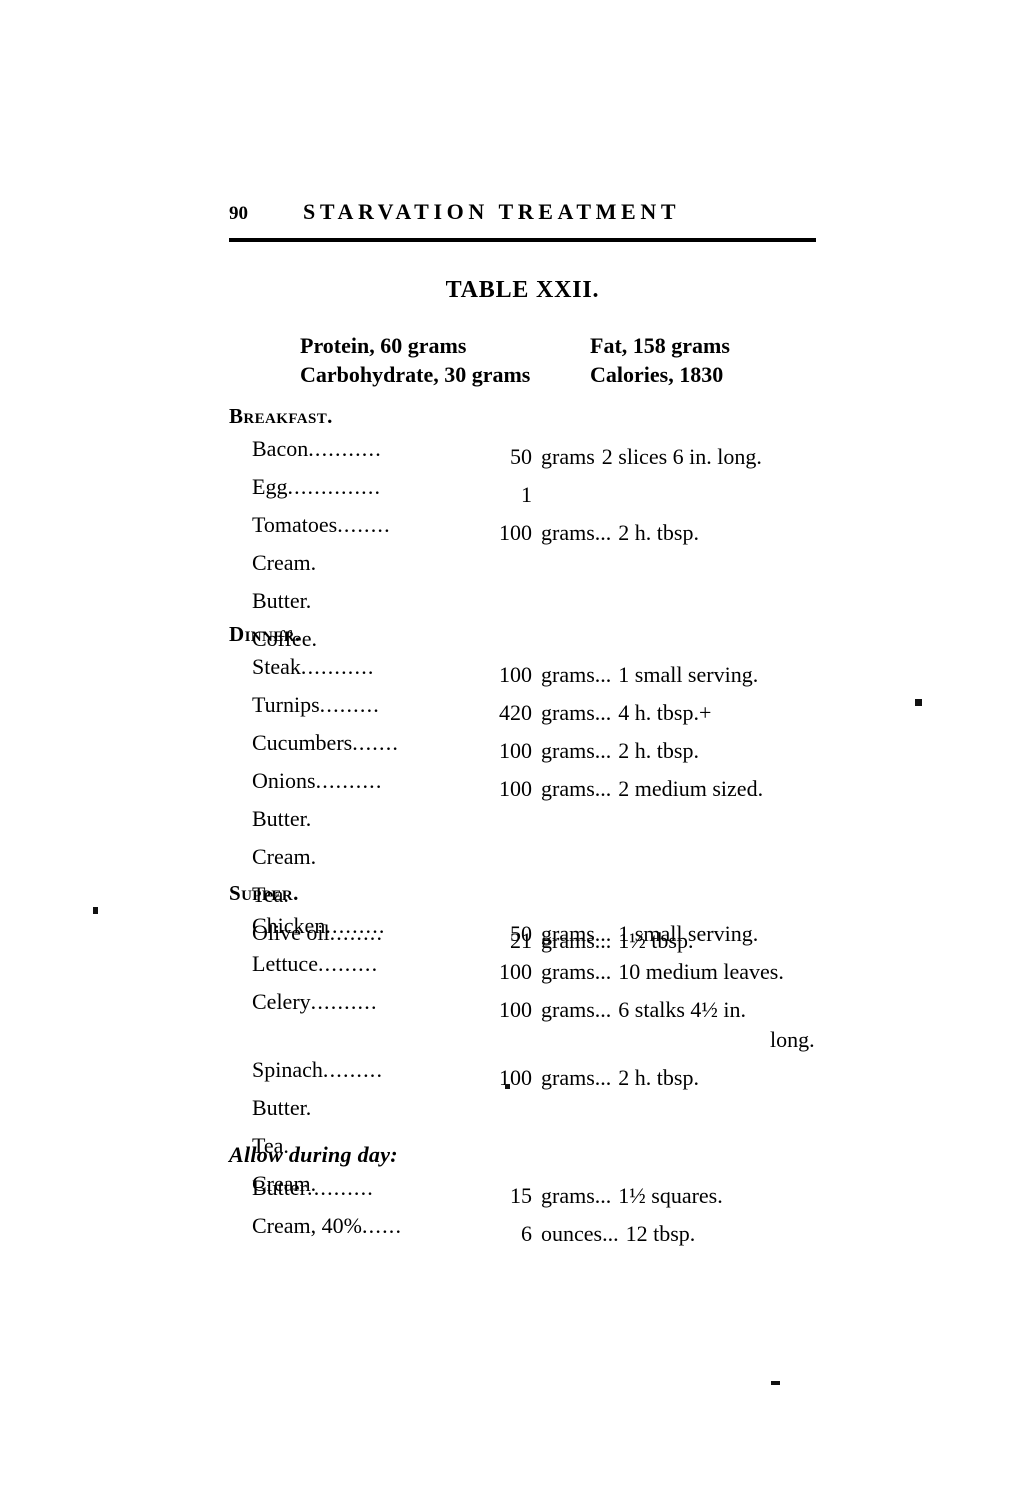 Image resolution: width=1010 pixels, height=1495 pixels. I want to click on meal-heading: Supper., so click(264, 893).